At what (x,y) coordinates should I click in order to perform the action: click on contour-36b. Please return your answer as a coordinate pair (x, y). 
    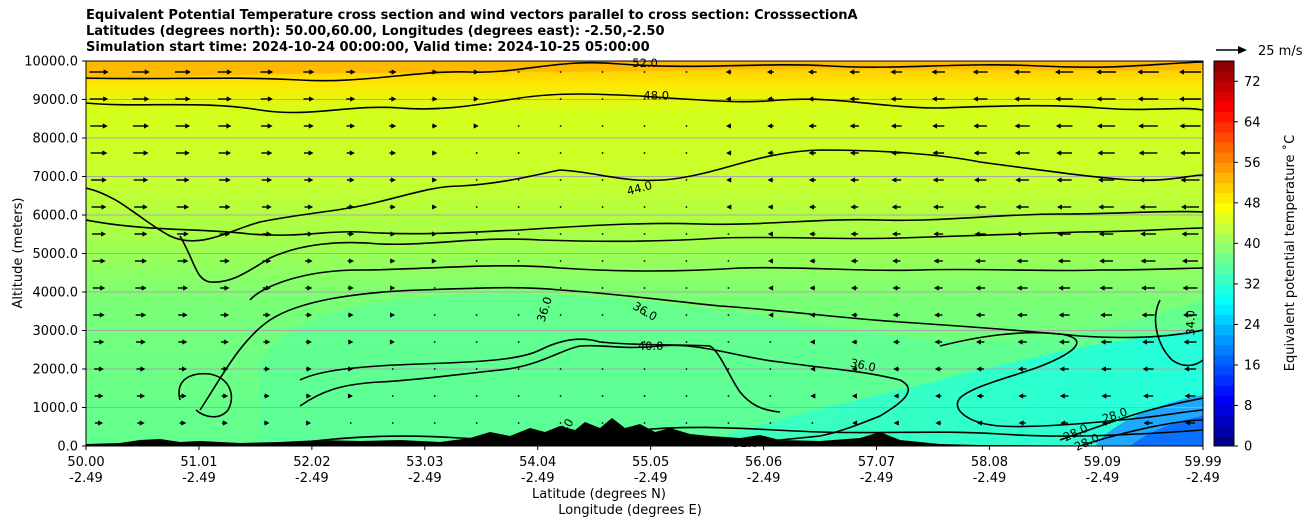
    Looking at the image, I should click on (604, 394).